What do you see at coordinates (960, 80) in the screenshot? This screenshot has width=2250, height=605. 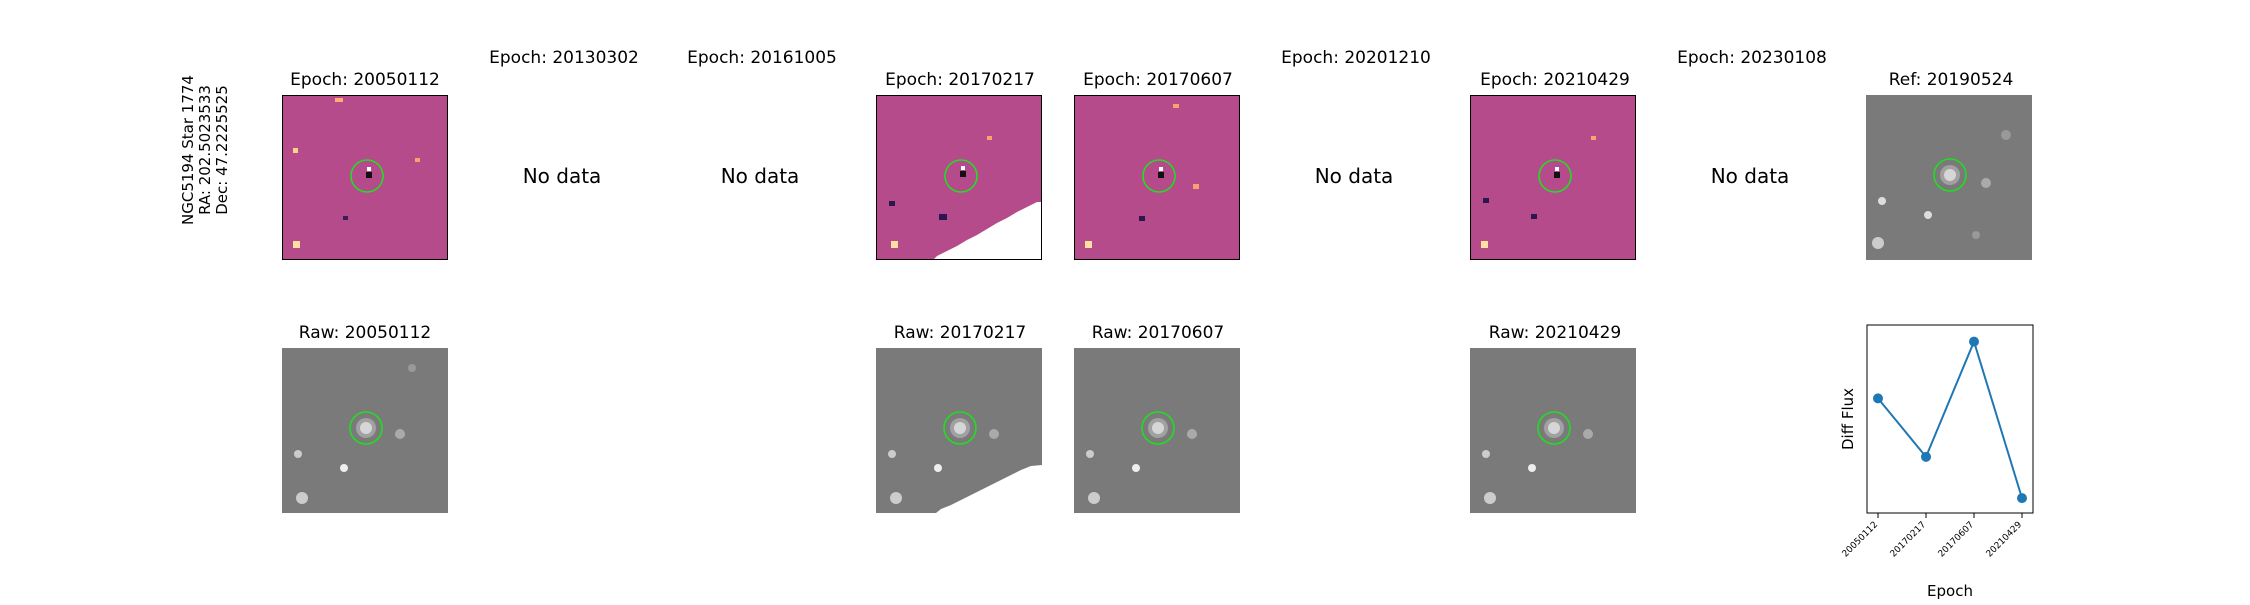 I see `epoch-title-4: Epoch: 20170217` at bounding box center [960, 80].